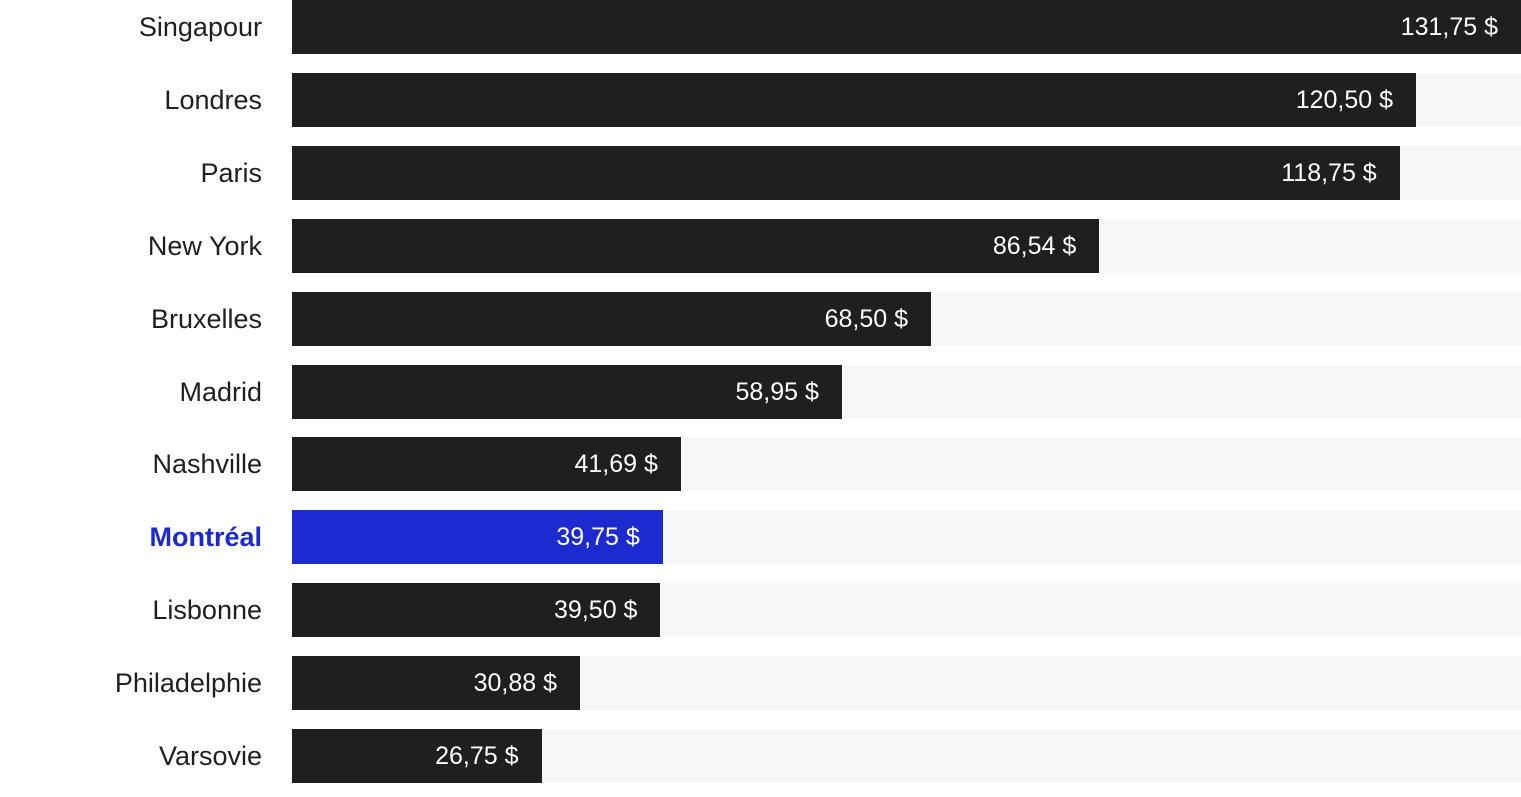 This screenshot has height=797, width=1521. What do you see at coordinates (906, 537) in the screenshot?
I see `bar-track: 39,75 $` at bounding box center [906, 537].